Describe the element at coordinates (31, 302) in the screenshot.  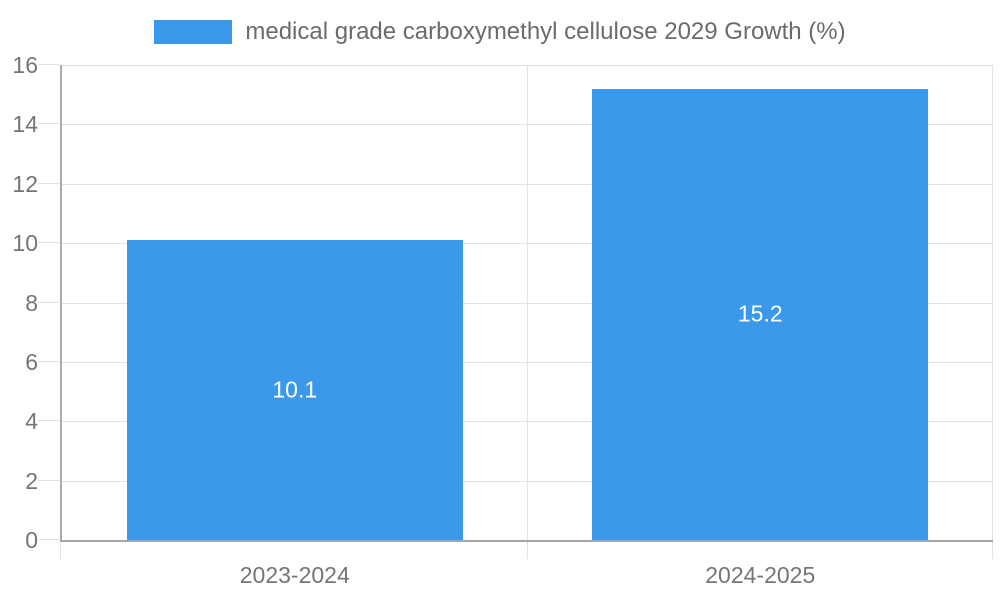
I see `y-tick-label: 8` at that location.